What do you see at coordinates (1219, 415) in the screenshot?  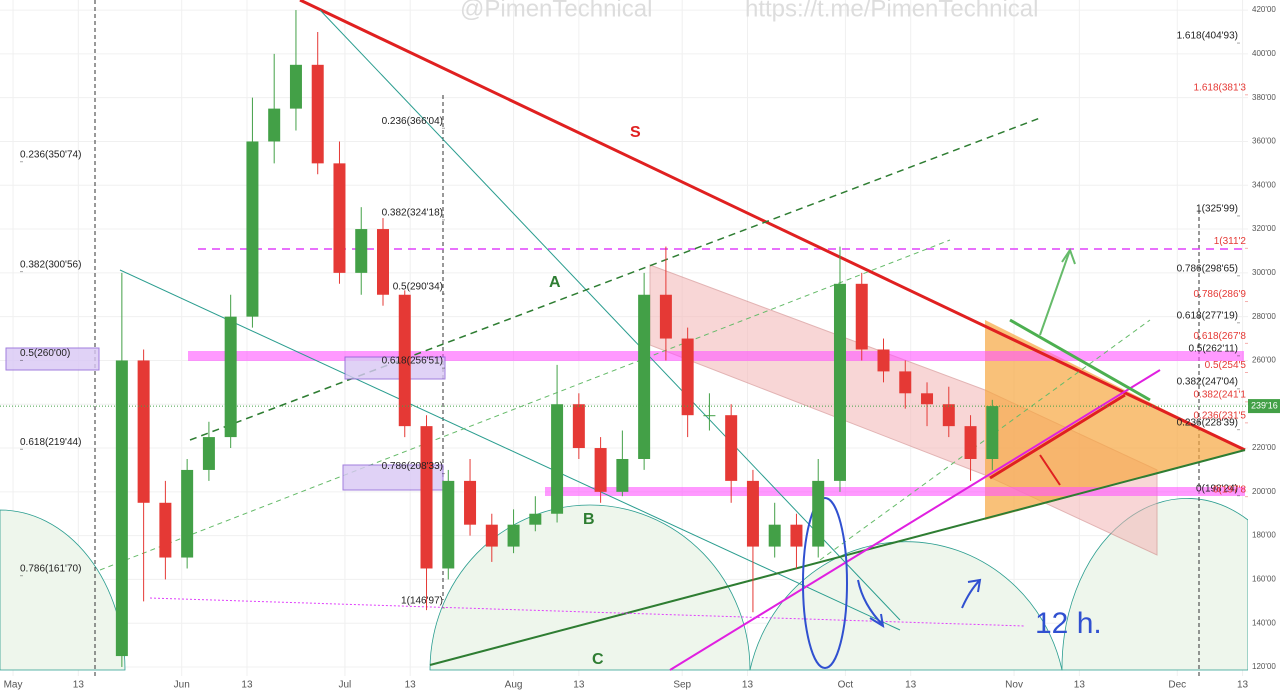 I see `fib-label: 0.236(231'5` at bounding box center [1219, 415].